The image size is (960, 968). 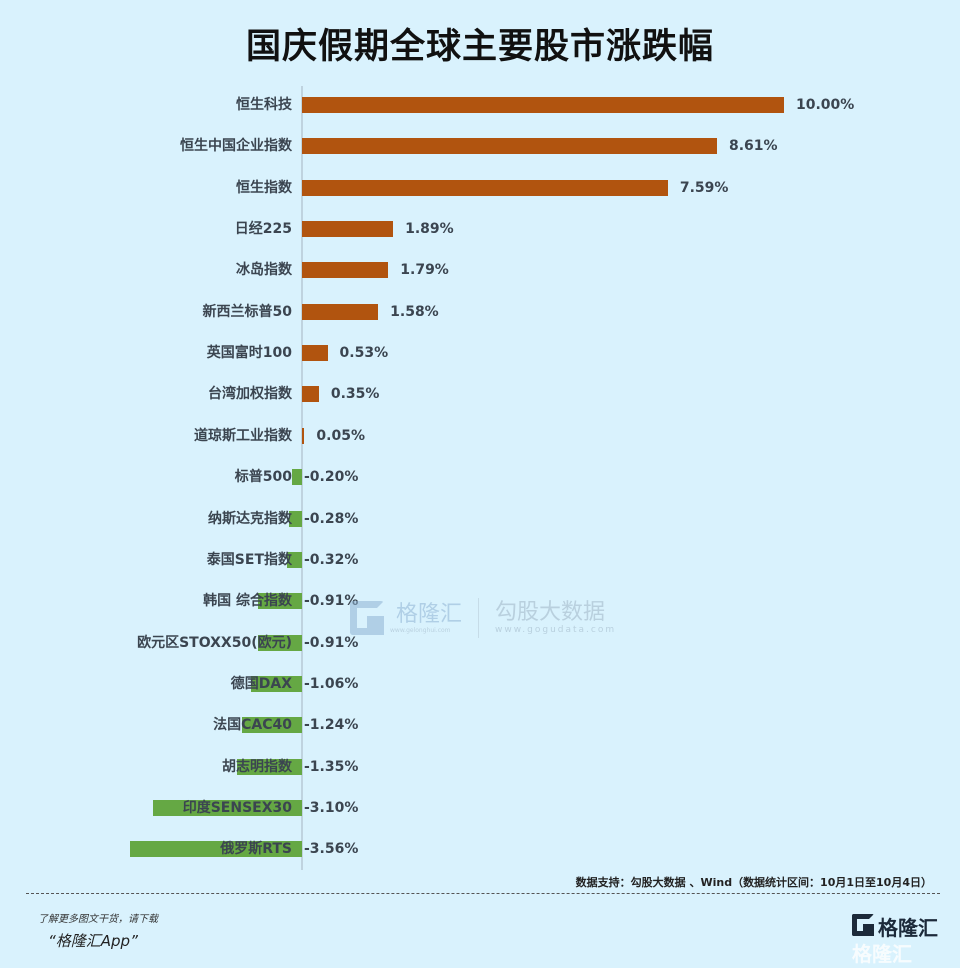 I want to click on bar-row: 纳斯达克指数 -0.28%, so click(x=480, y=519).